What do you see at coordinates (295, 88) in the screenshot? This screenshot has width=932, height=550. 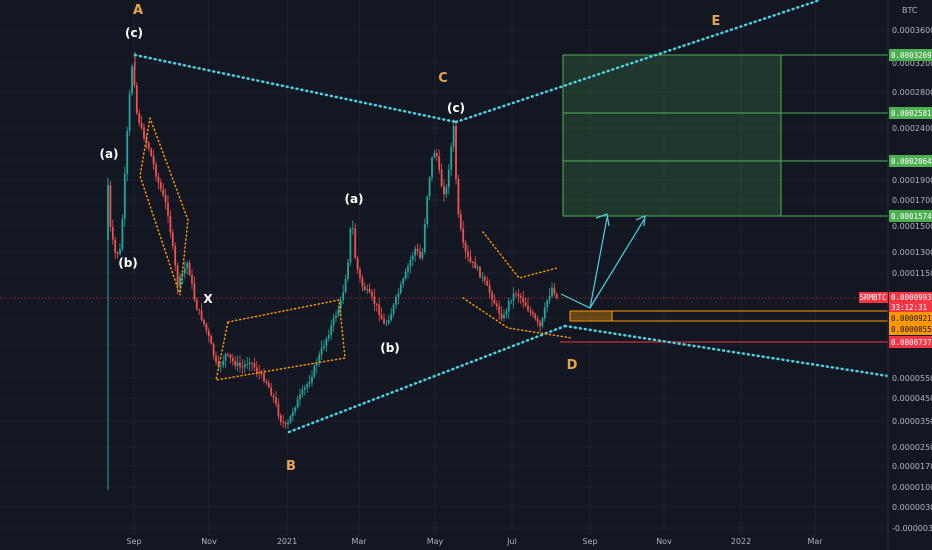 I see `trendline-a-c` at bounding box center [295, 88].